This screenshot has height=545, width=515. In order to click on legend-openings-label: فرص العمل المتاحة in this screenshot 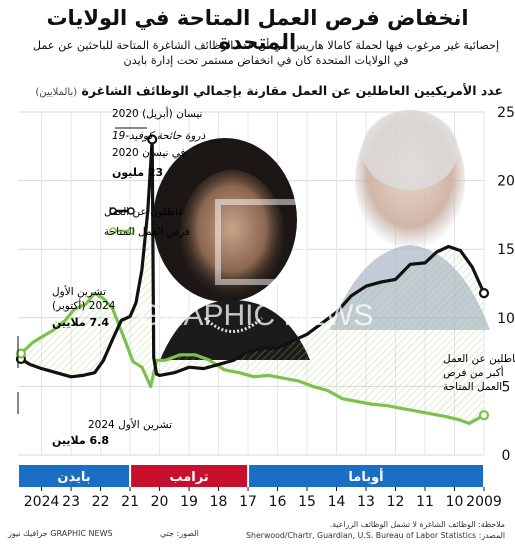, I will do `click(147, 232)`.